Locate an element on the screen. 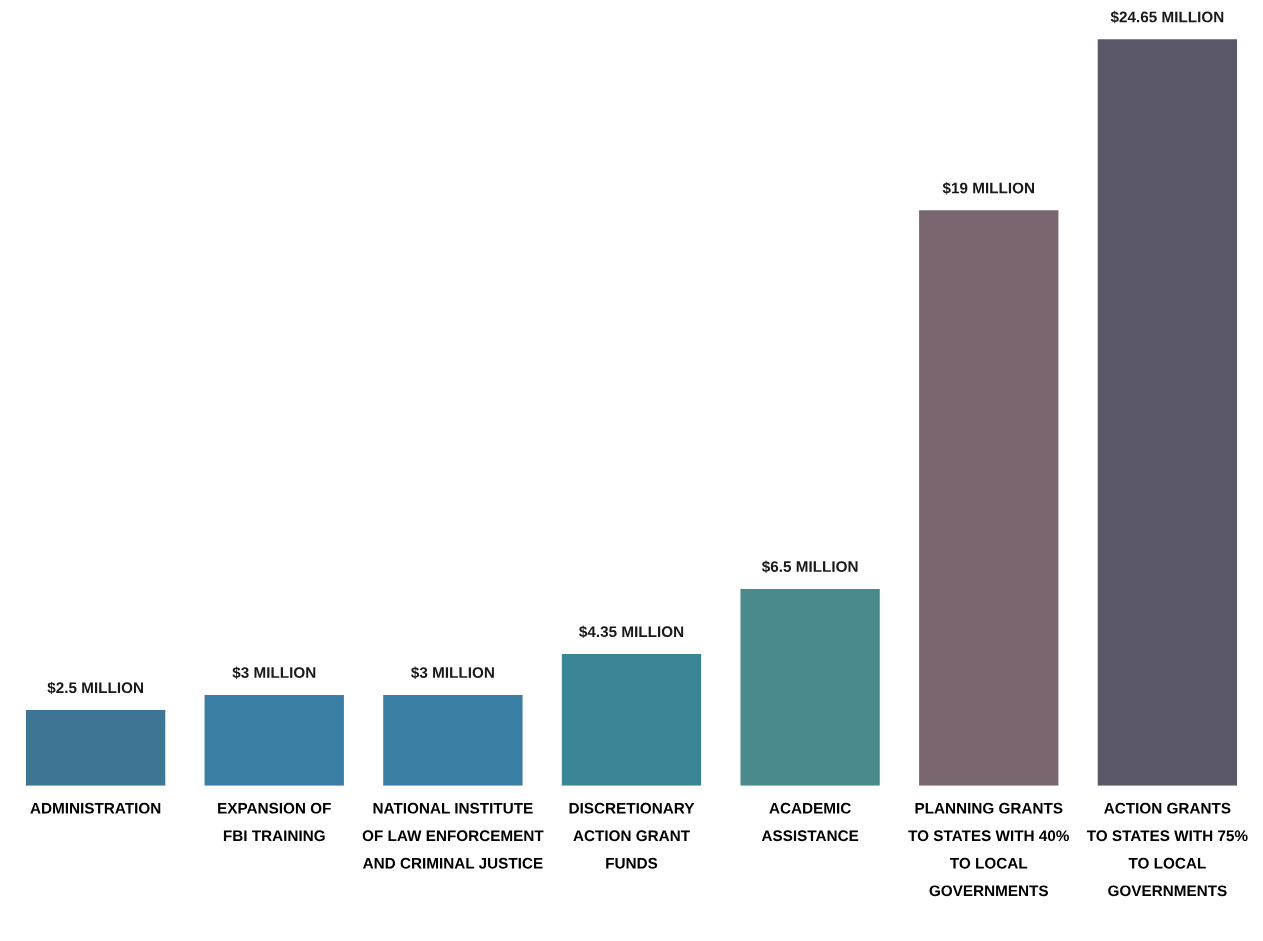 Image resolution: width=1263 pixels, height=941 pixels. x-tick-label: ACADEMIC ASSISTANCE is located at coordinates (810, 822).